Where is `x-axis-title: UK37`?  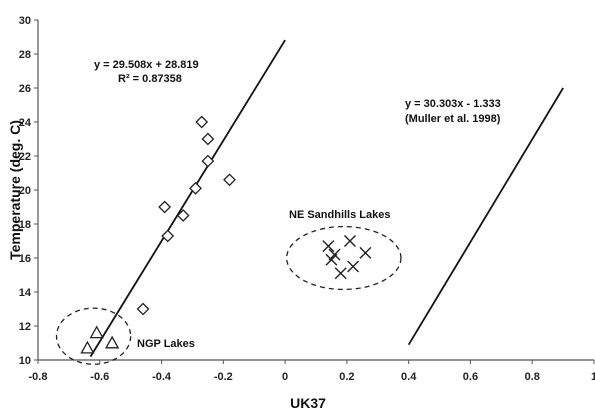 x-axis-title: UK37 is located at coordinates (308, 403).